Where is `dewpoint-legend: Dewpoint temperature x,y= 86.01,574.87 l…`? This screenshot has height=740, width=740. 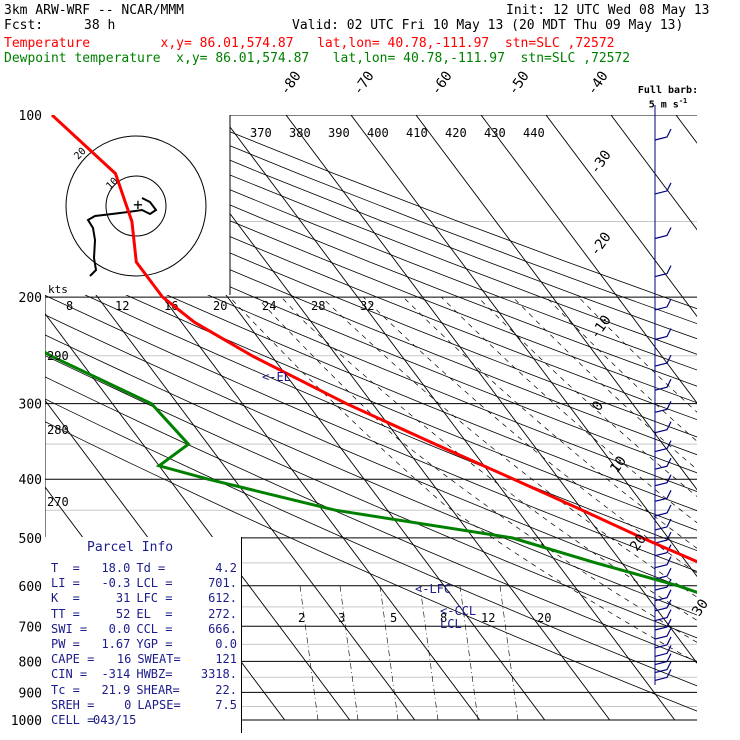 dewpoint-legend: Dewpoint temperature x,y= 86.01,574.87 l… is located at coordinates (317, 58).